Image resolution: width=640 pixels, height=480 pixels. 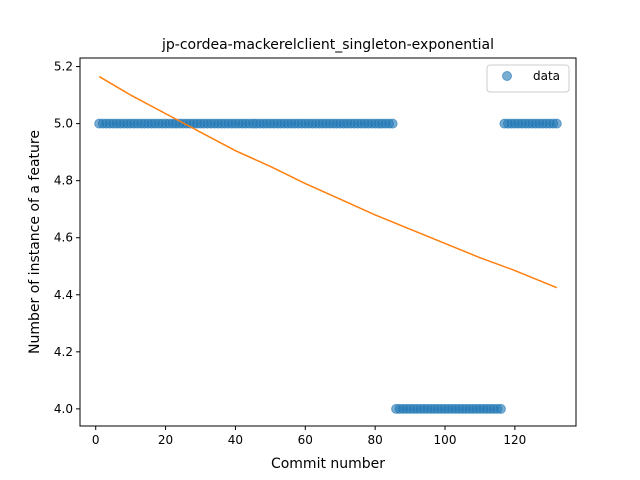 What do you see at coordinates (96, 440) in the screenshot?
I see `x-tick-label: 0` at bounding box center [96, 440].